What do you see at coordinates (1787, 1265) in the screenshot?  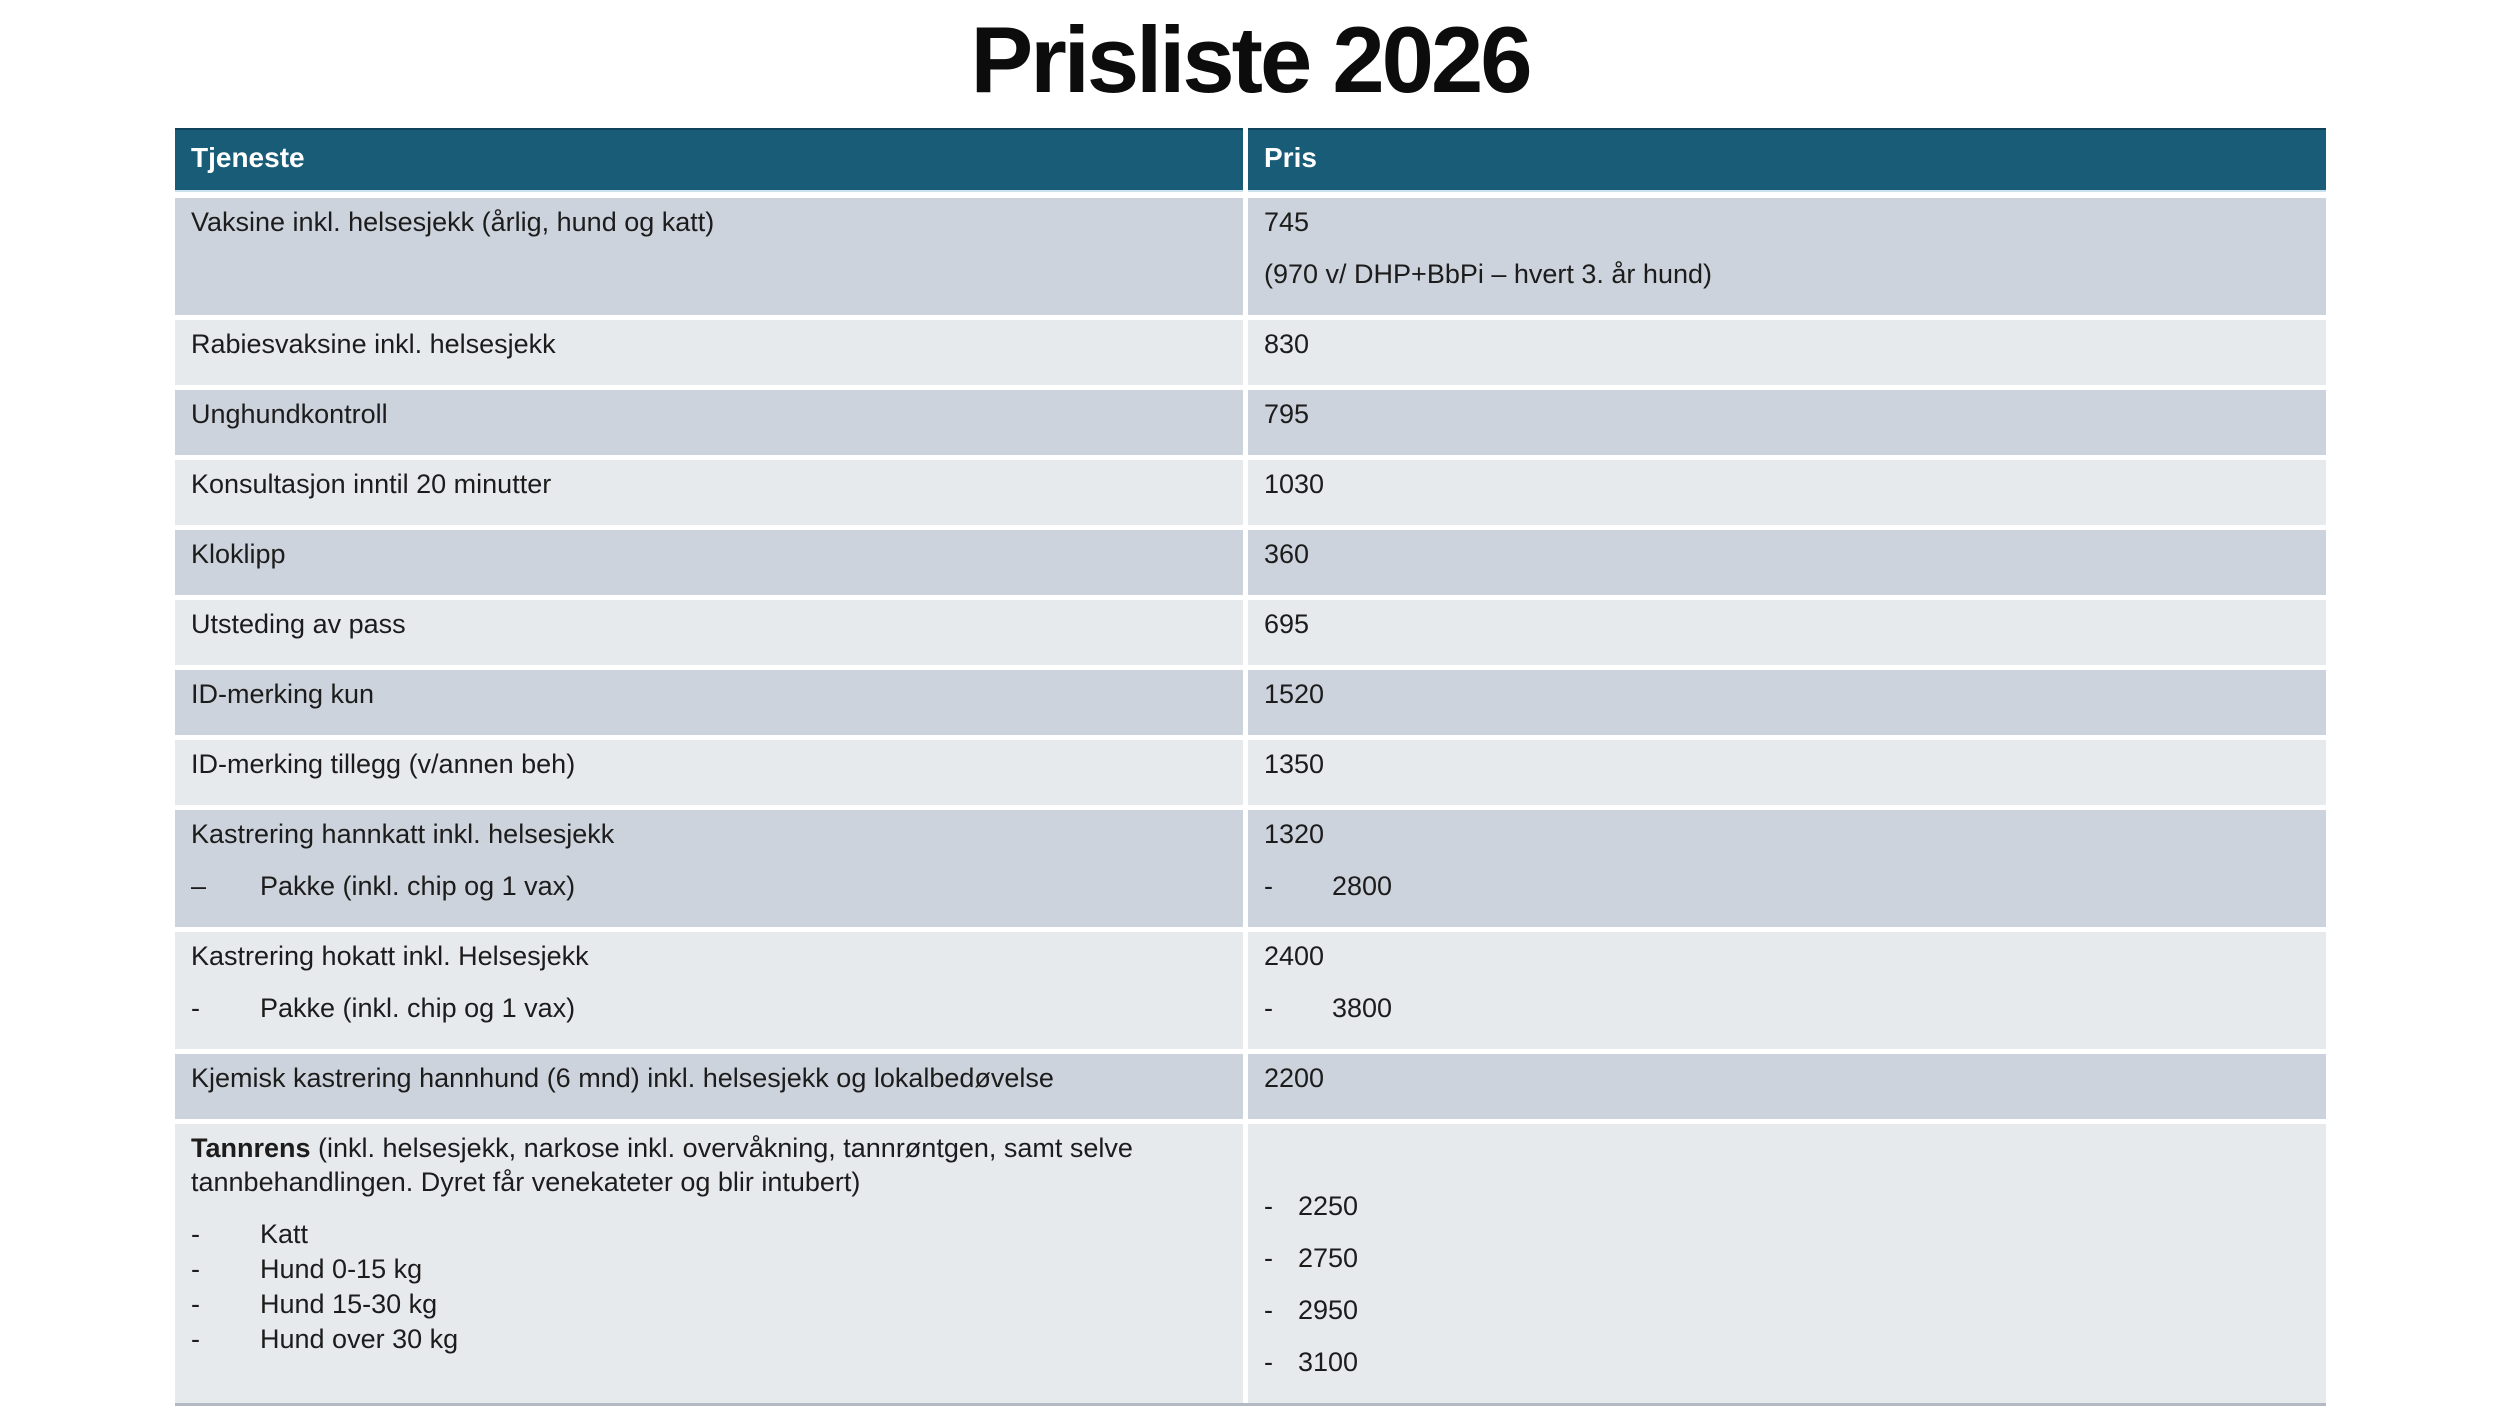 I see `price-cell: -2250 -2750 -2950 -3100` at bounding box center [1787, 1265].